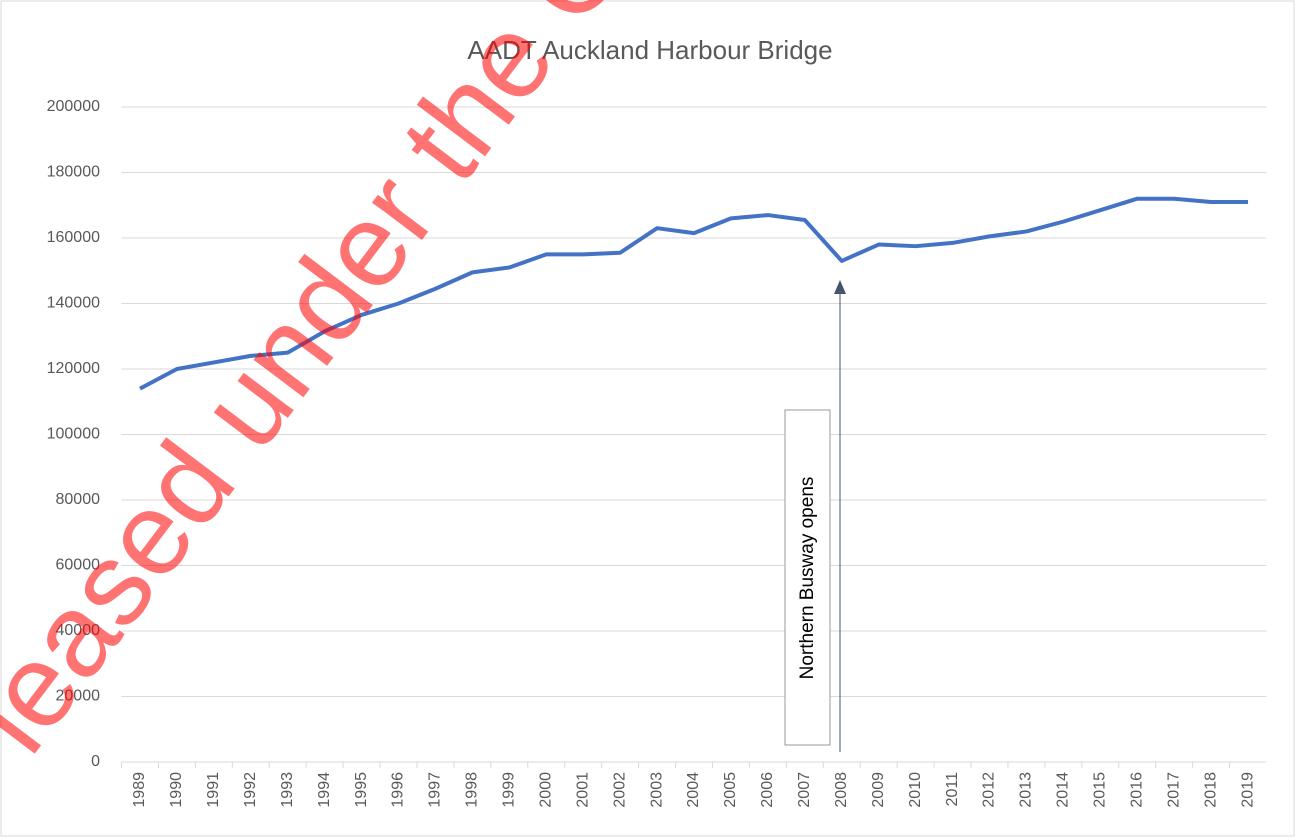 The height and width of the screenshot is (837, 1295). Describe the element at coordinates (78, 630) in the screenshot. I see `y-tick-label: 40000` at that location.